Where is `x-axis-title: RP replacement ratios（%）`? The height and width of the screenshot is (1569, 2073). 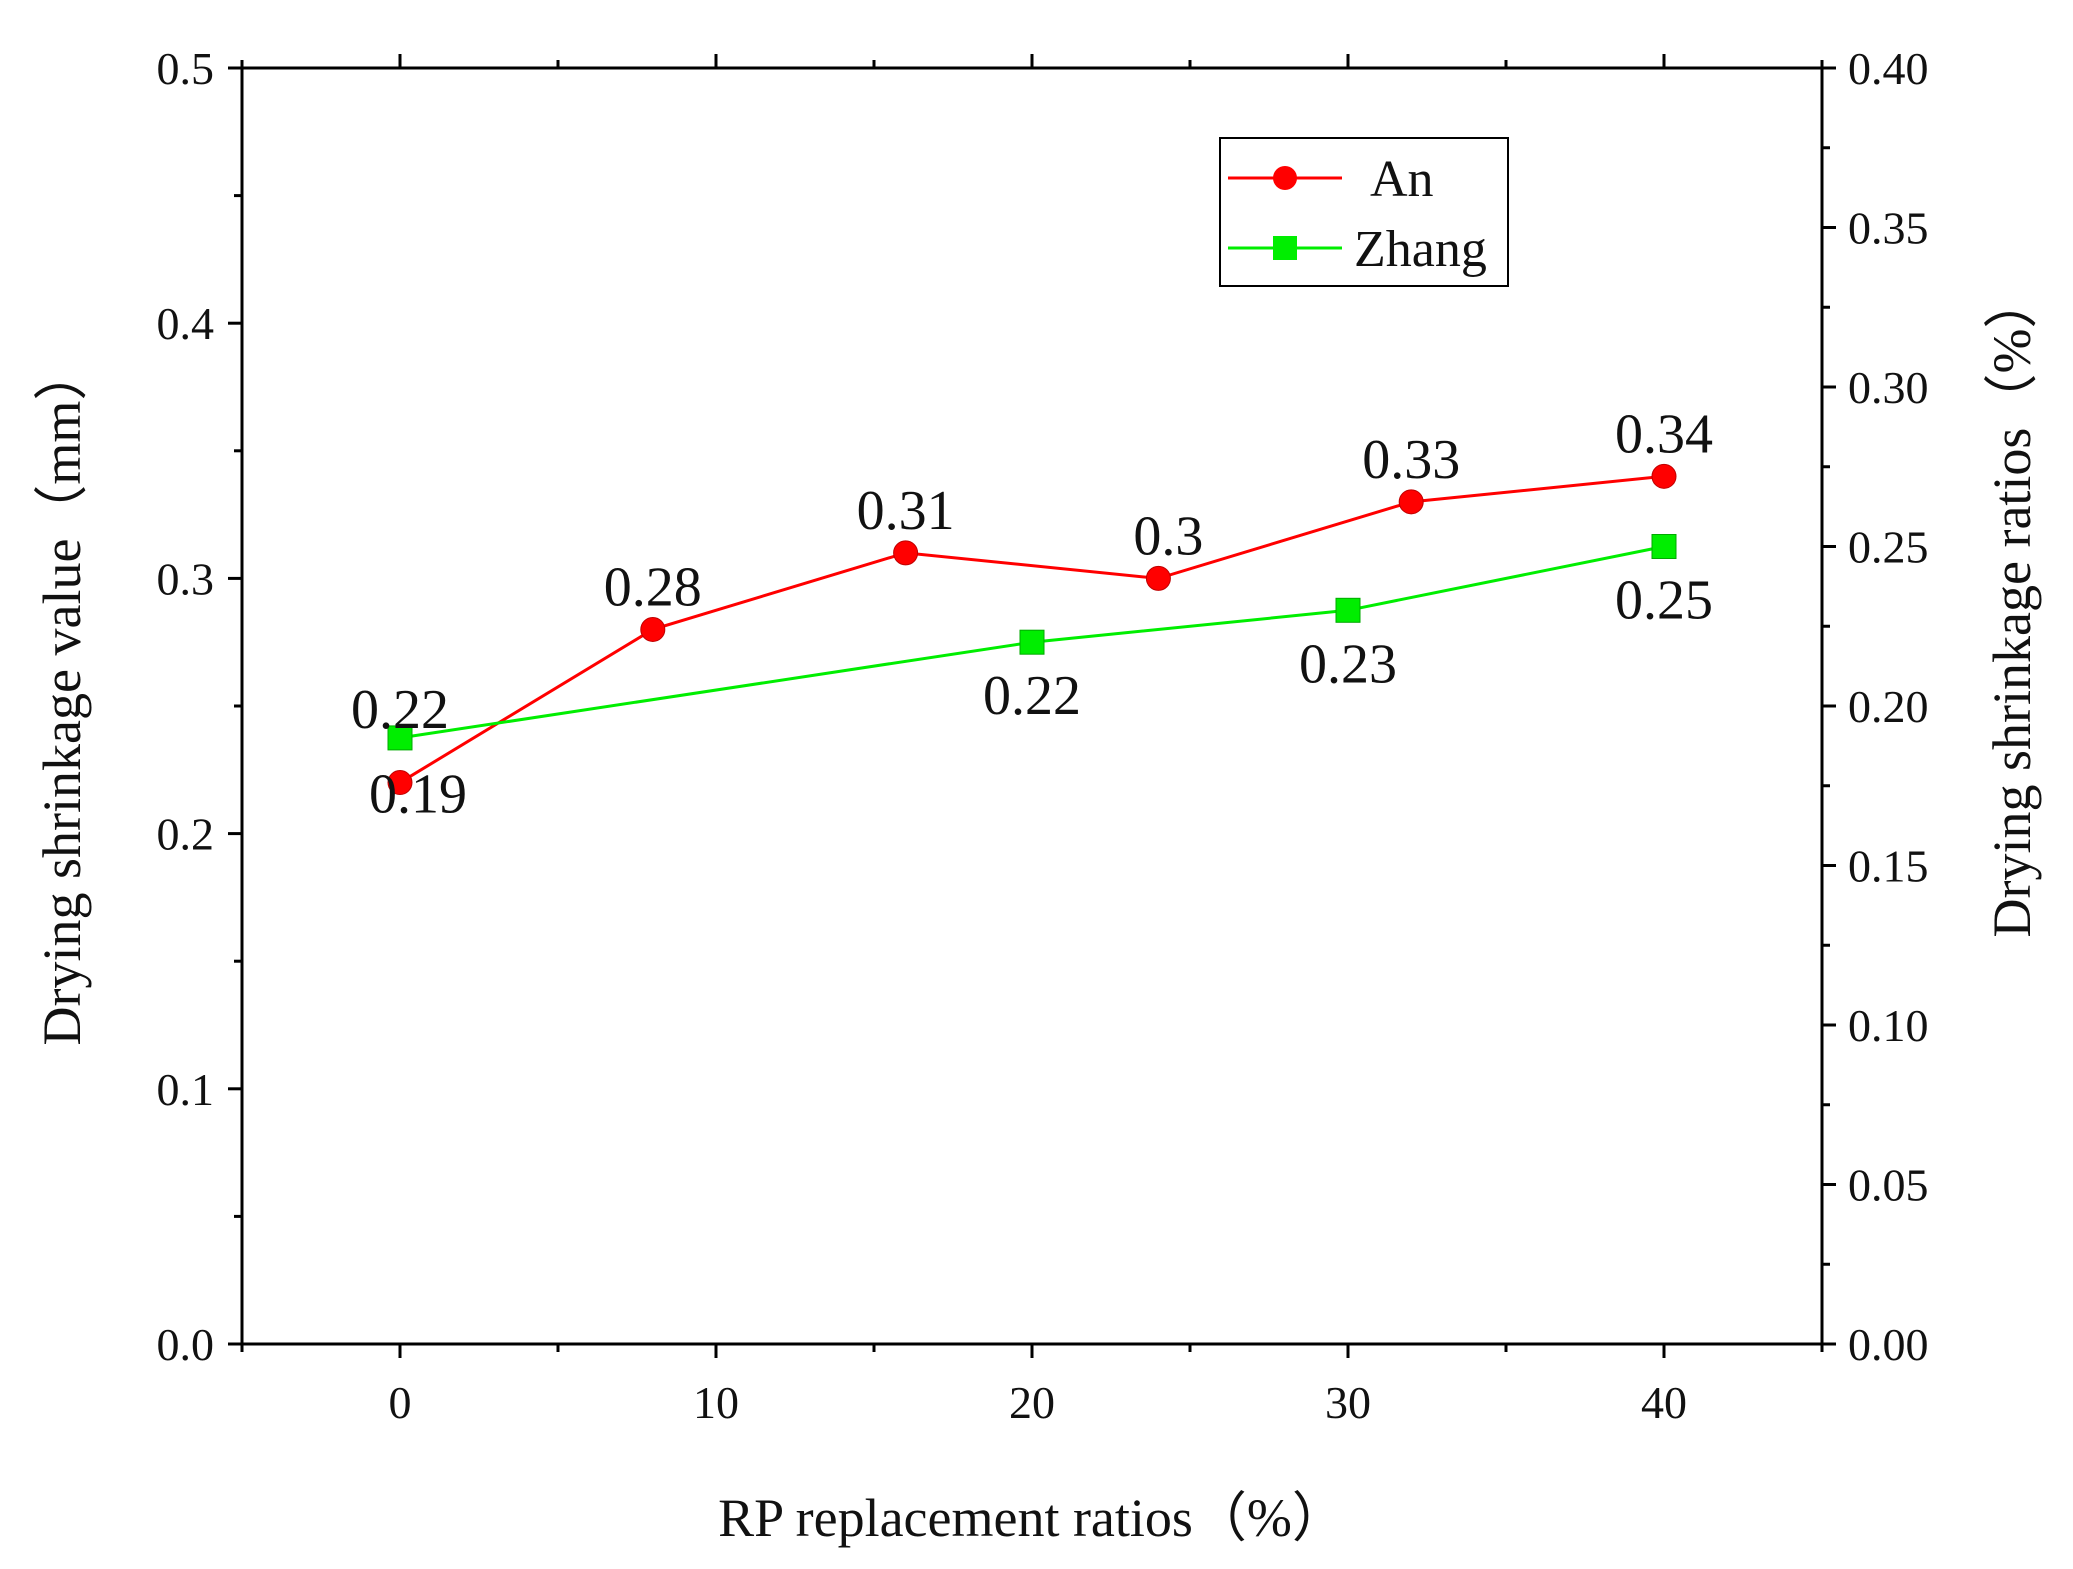 x-axis-title: RP replacement ratios（%） is located at coordinates (1032, 1518).